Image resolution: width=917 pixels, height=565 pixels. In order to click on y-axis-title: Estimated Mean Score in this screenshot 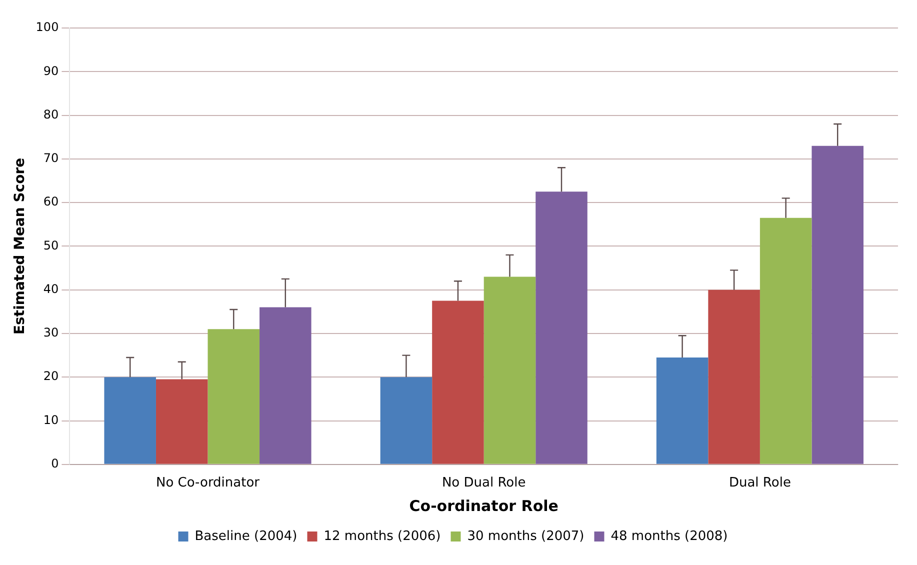, I will do `click(20, 246)`.